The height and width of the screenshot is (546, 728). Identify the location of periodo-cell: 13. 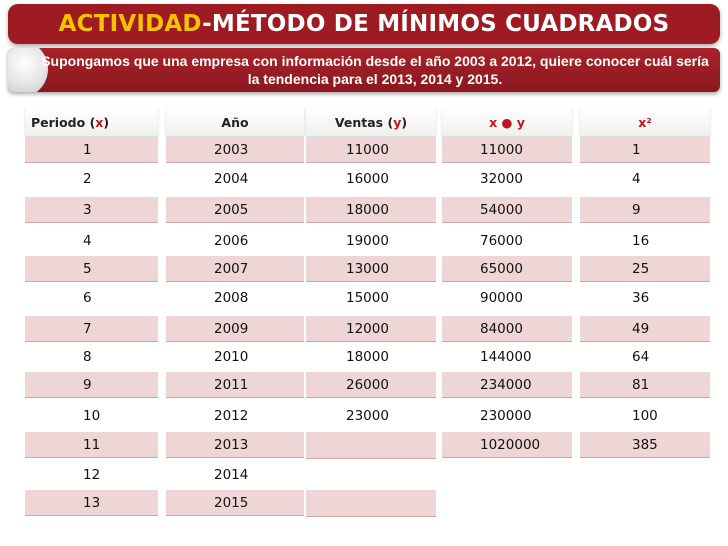
(91, 503).